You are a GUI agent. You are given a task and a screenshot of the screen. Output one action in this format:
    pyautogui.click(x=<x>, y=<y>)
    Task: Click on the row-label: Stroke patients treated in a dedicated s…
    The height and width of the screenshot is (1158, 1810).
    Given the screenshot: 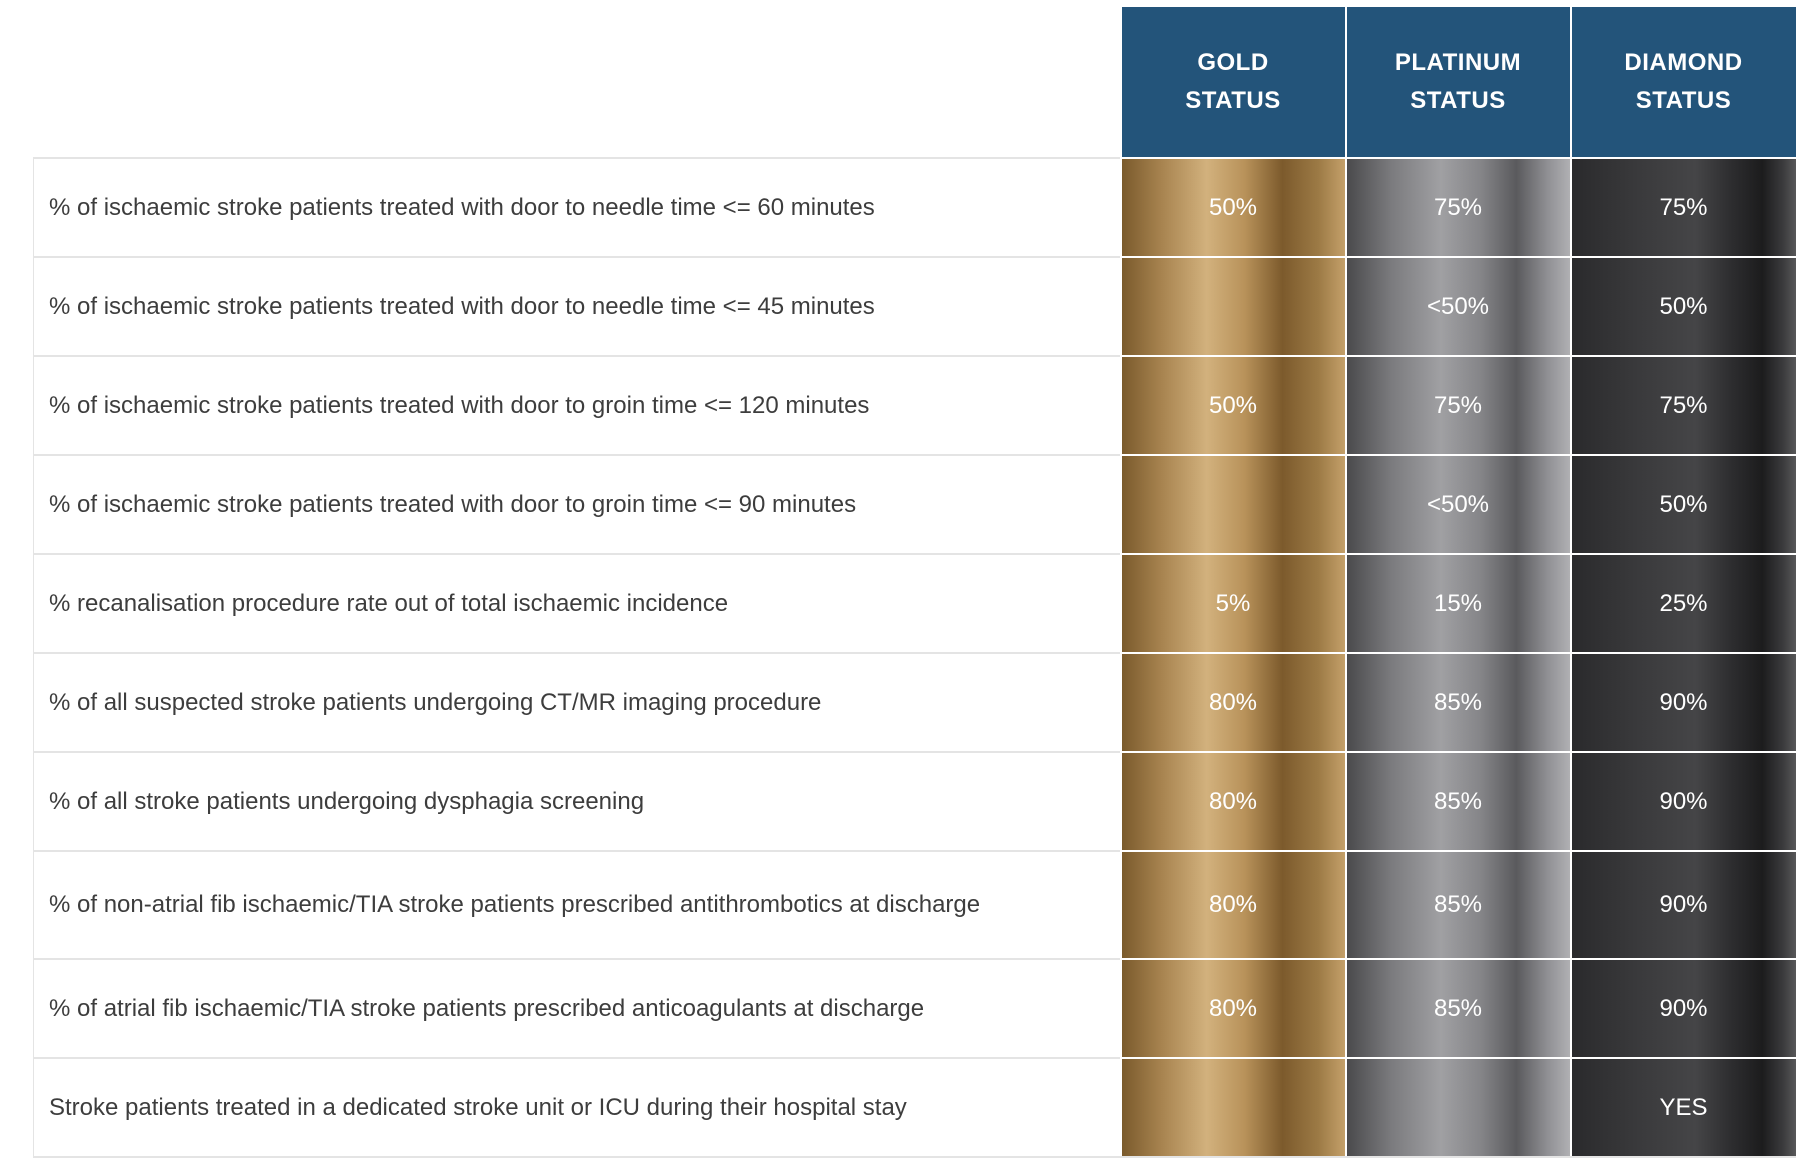 What is the action you would take?
    pyautogui.click(x=577, y=1107)
    